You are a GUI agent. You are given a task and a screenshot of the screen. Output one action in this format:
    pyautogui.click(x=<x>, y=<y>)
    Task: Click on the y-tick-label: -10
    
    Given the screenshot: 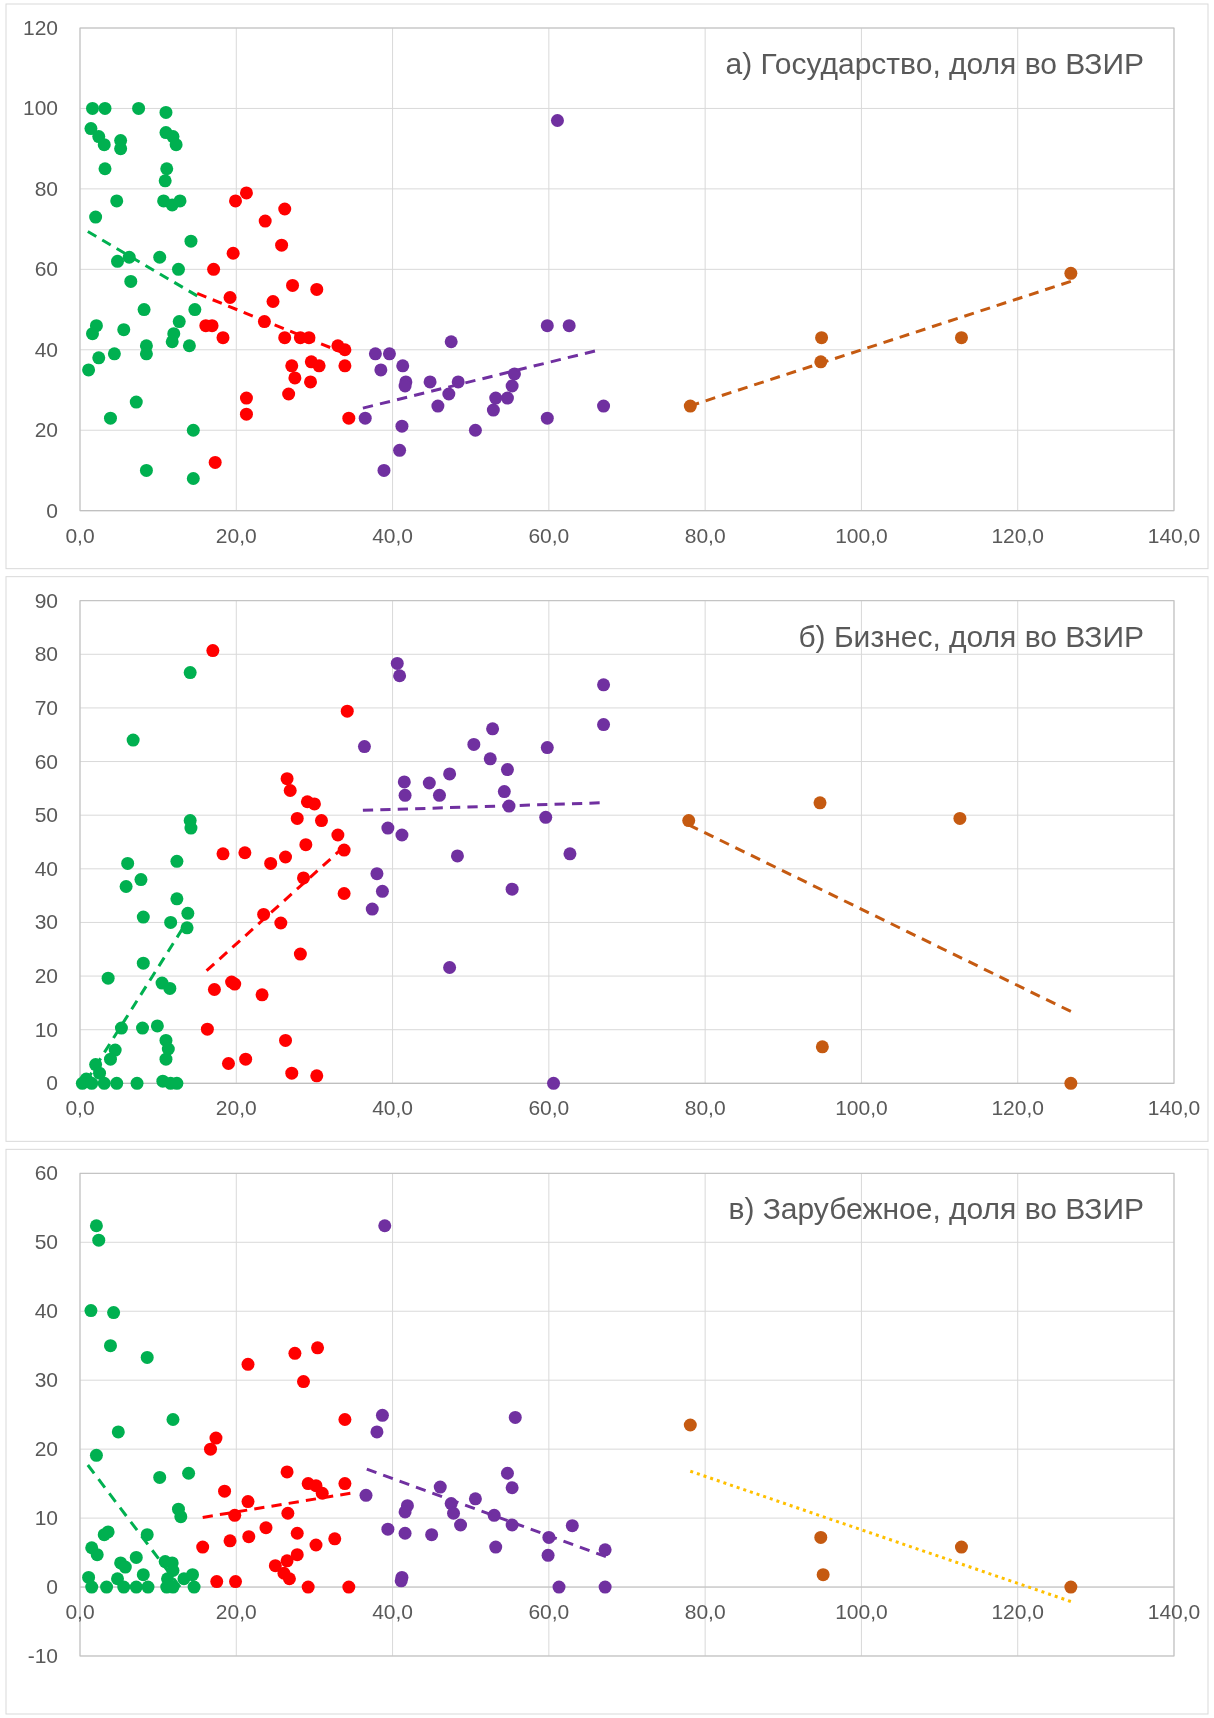 What is the action you would take?
    pyautogui.click(x=42, y=1655)
    